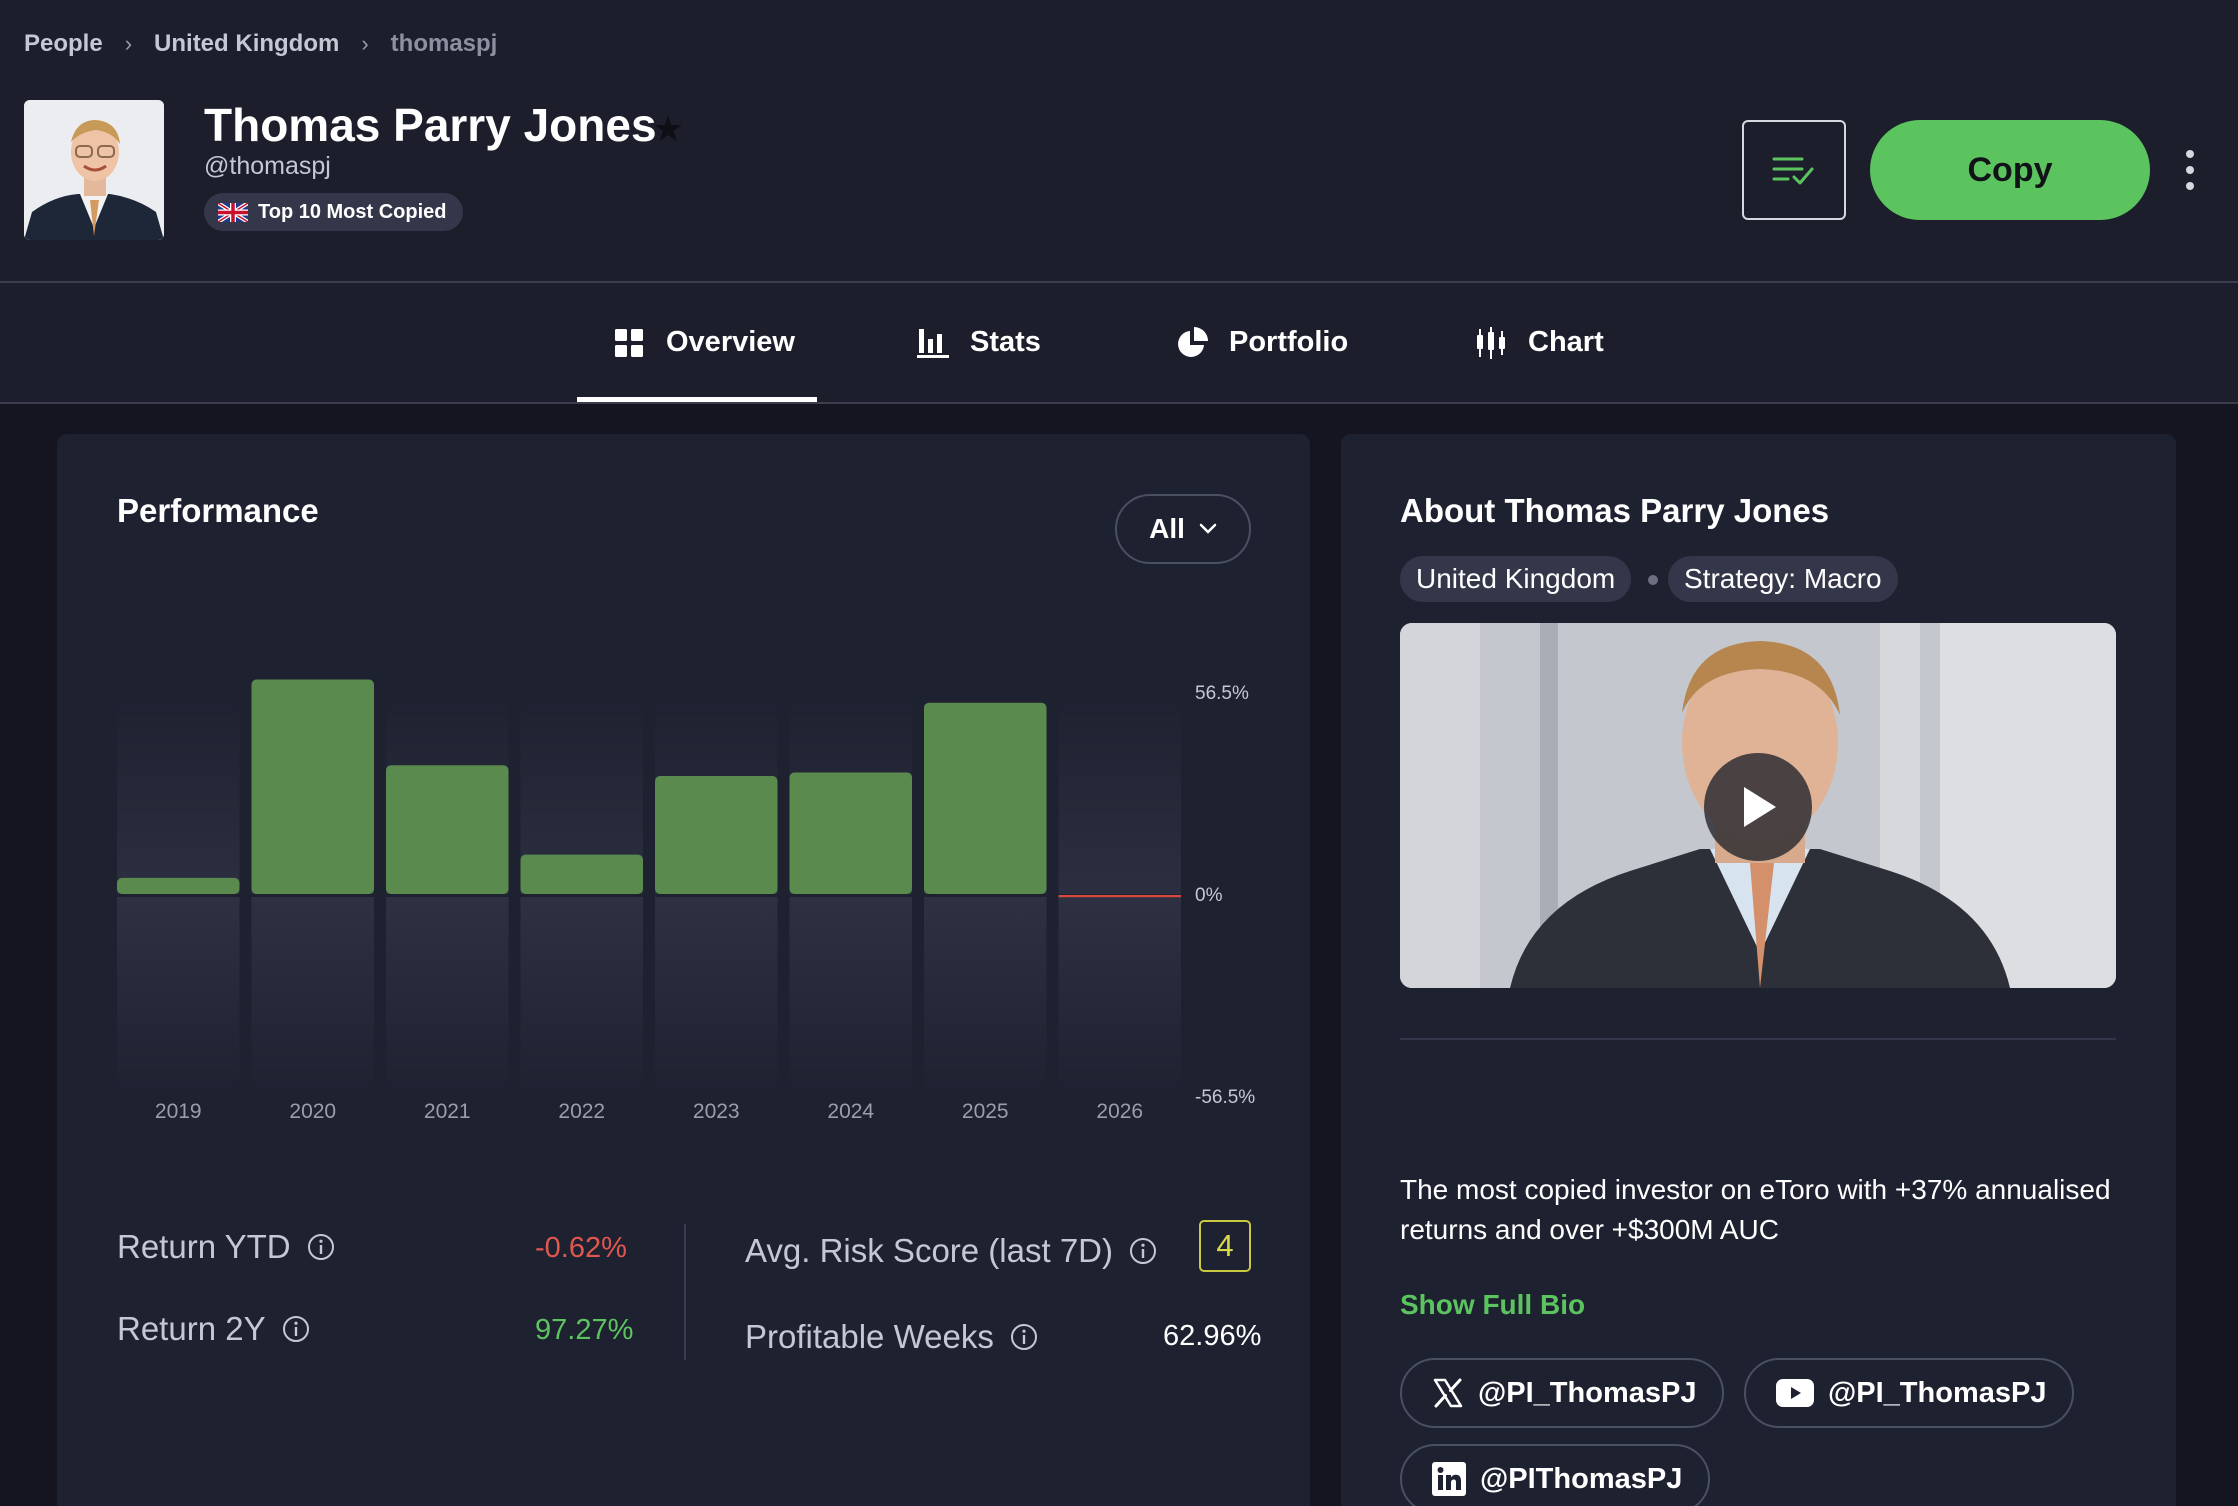  I want to click on metrics-divider, so click(685, 1292).